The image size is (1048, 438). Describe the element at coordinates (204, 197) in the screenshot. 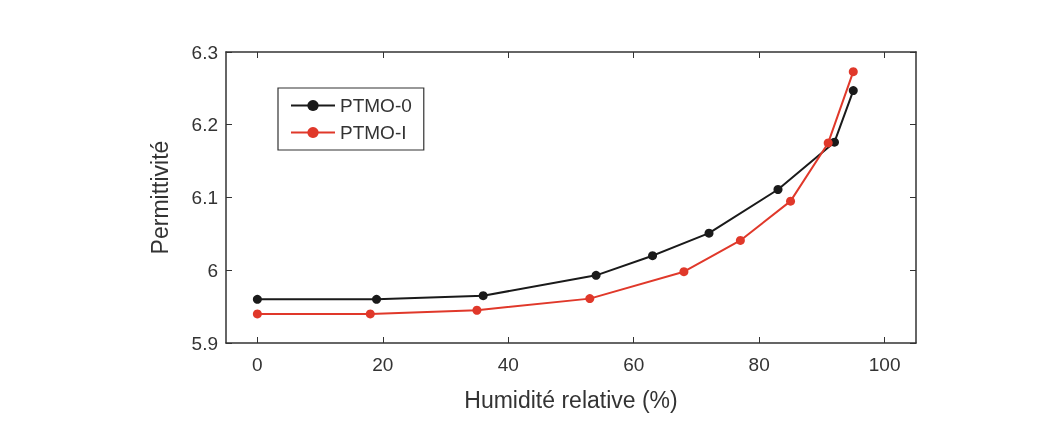

I see `y-tick-label: 6.1` at that location.